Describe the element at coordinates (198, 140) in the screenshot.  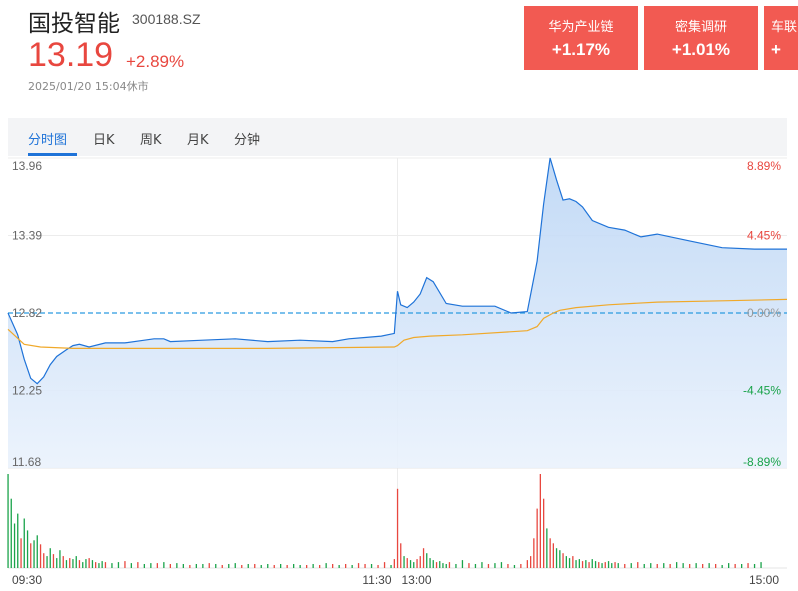
I see `tab-monthly-k: 月K` at that location.